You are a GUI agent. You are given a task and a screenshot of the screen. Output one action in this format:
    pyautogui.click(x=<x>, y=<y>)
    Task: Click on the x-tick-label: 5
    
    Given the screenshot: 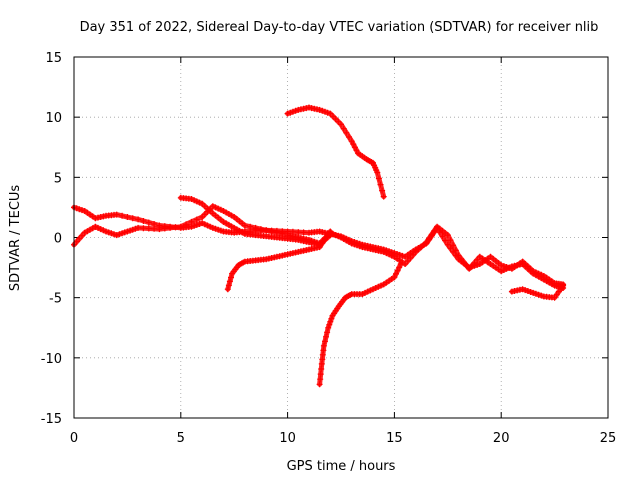 What is the action you would take?
    pyautogui.click(x=181, y=438)
    